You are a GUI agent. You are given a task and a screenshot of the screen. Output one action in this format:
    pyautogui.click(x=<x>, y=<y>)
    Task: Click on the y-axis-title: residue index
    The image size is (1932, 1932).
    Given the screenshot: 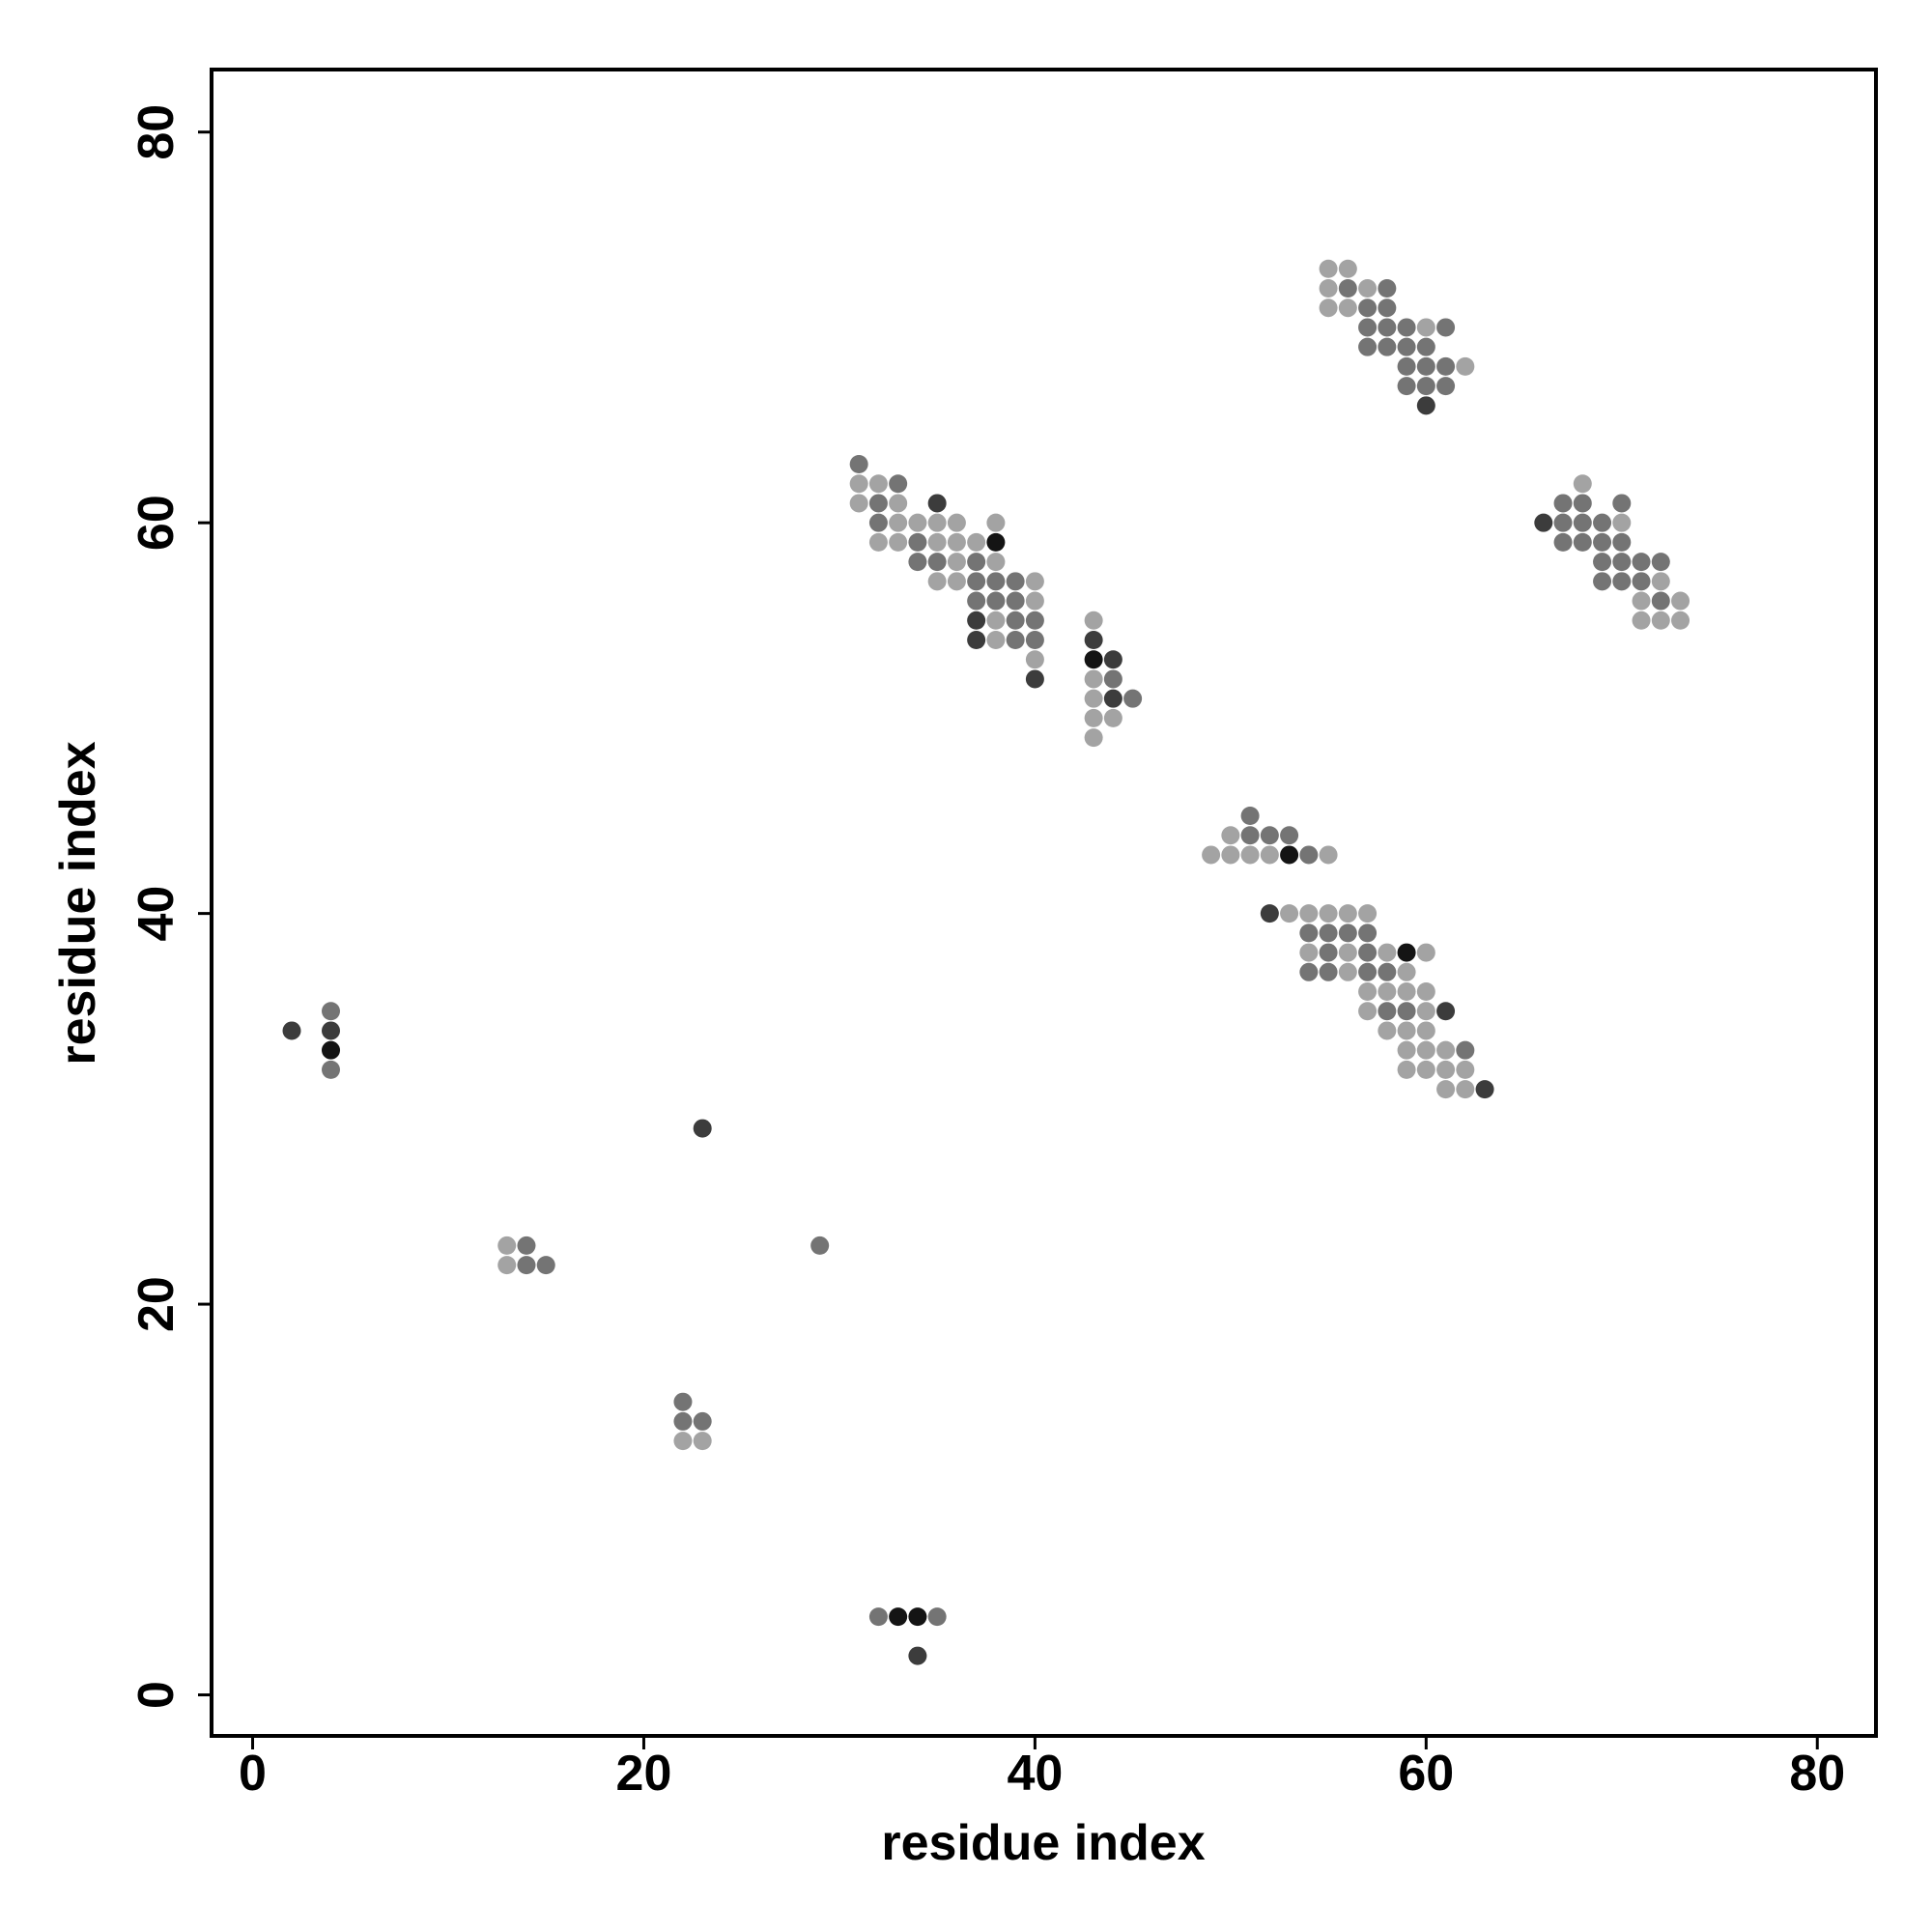 What is the action you would take?
    pyautogui.click(x=78, y=903)
    